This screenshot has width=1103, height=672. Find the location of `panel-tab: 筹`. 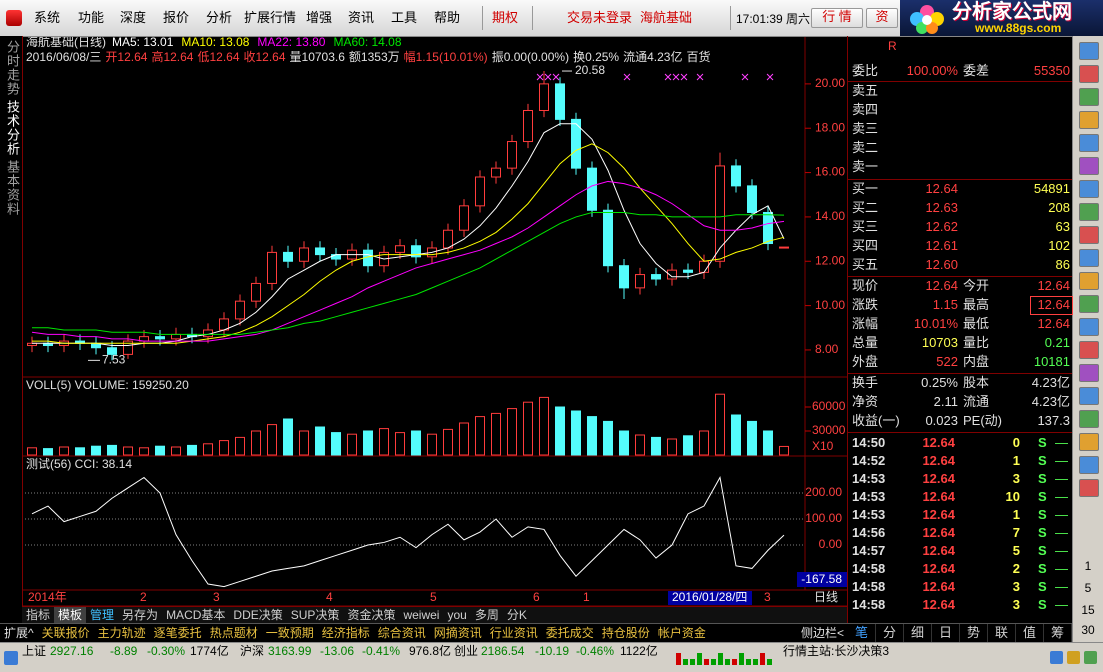

panel-tab: 筹 is located at coordinates (1058, 633).